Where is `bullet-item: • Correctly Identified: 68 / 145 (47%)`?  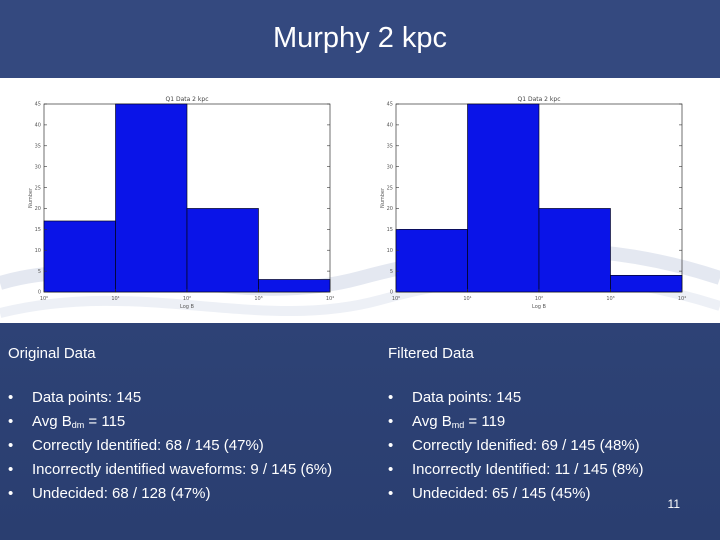
bullet-item: • Correctly Identified: 68 / 145 (47%) is located at coordinates (136, 445).